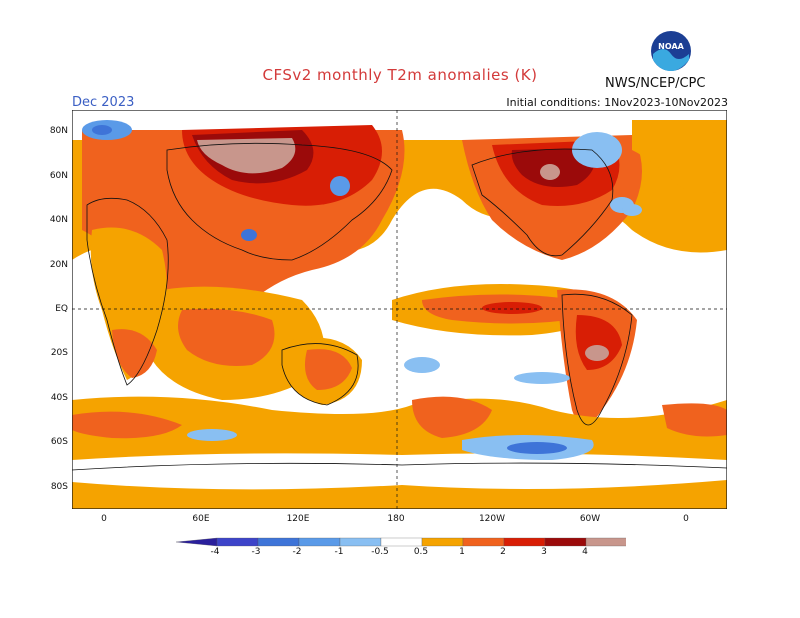 This screenshot has height=618, width=800. Describe the element at coordinates (550, 172) in the screenshot. I see `extreme-hudson` at that location.